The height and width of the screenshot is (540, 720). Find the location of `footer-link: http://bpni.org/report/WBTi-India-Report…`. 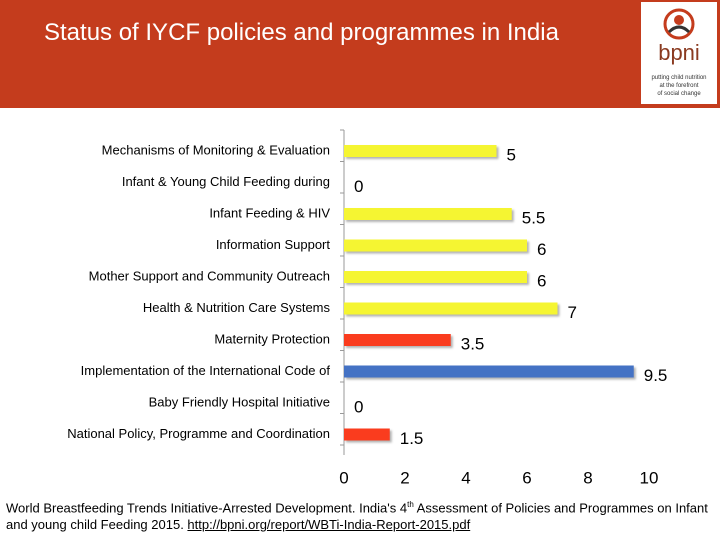

footer-link: http://bpni.org/report/WBTi-India-Report… is located at coordinates (329, 525).